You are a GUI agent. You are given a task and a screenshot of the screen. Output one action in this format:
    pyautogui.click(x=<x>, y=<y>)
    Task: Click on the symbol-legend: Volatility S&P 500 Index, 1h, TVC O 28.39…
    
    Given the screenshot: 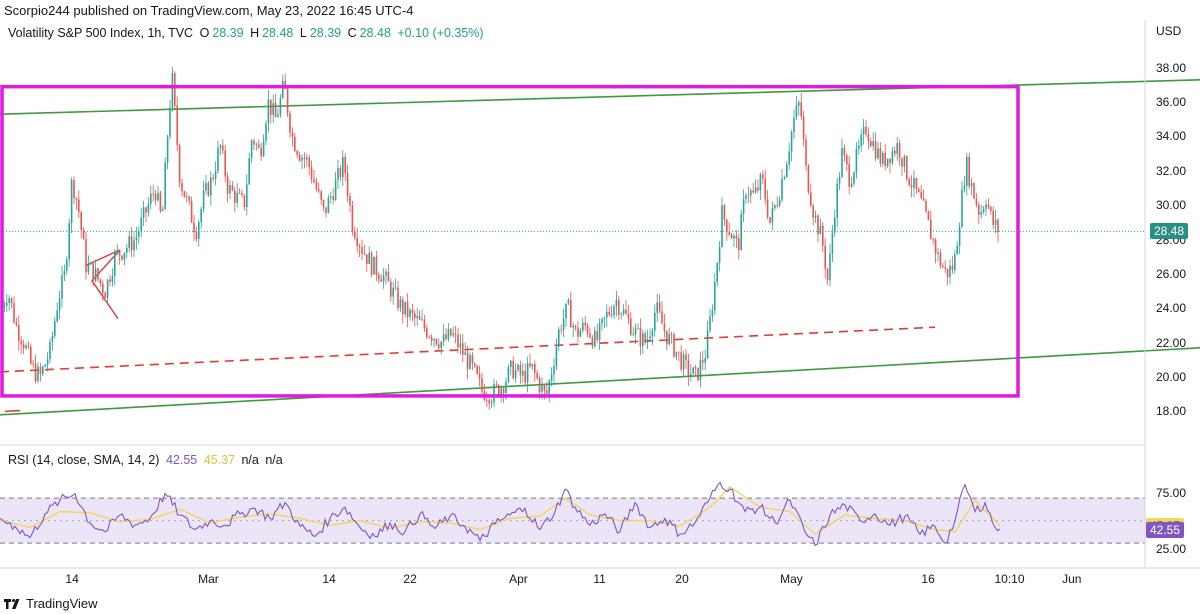 What is the action you would take?
    pyautogui.click(x=247, y=33)
    